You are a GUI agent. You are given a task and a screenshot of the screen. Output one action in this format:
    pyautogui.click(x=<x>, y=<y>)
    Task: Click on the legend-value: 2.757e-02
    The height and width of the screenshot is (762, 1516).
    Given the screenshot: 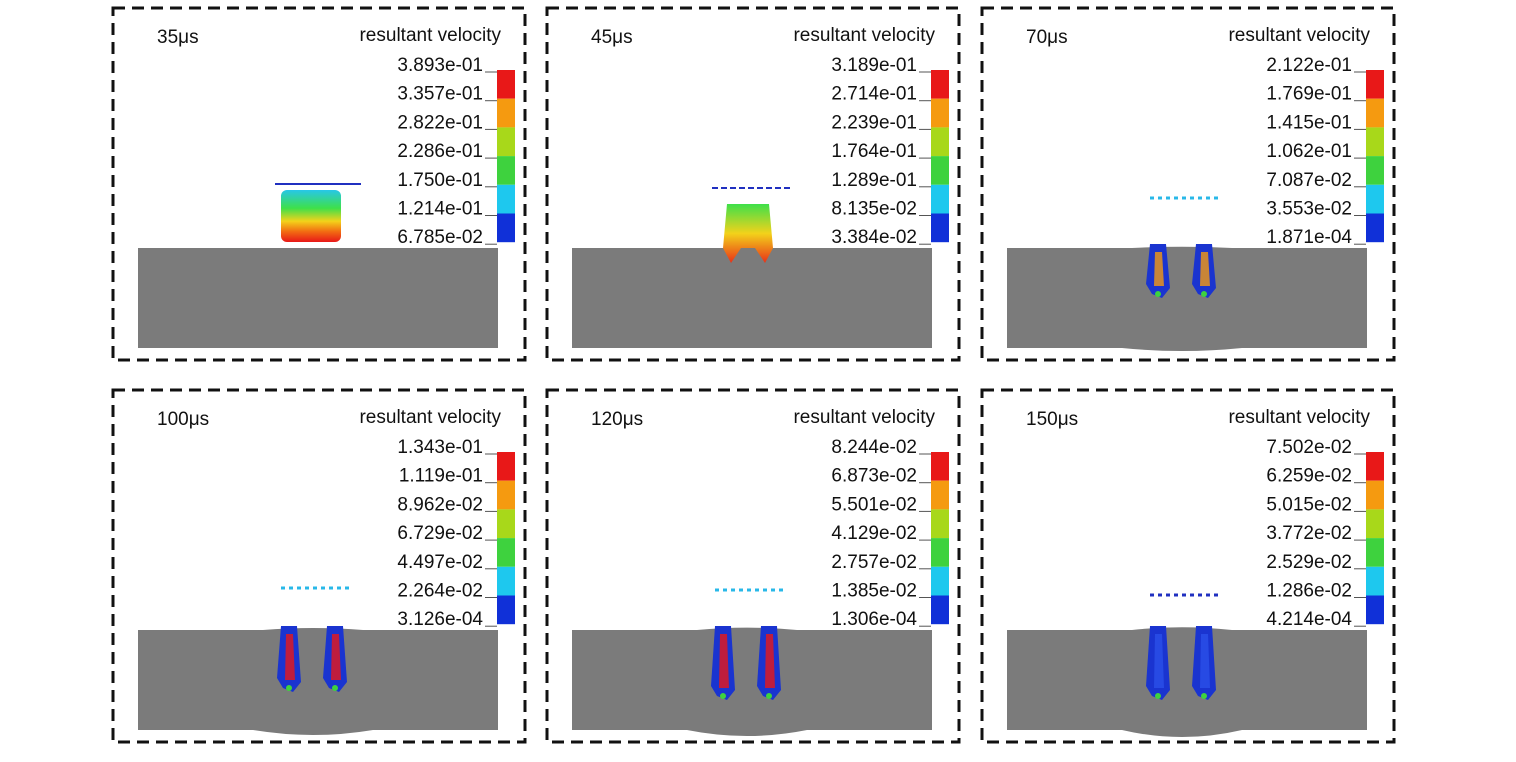 What is the action you would take?
    pyautogui.click(x=874, y=562)
    